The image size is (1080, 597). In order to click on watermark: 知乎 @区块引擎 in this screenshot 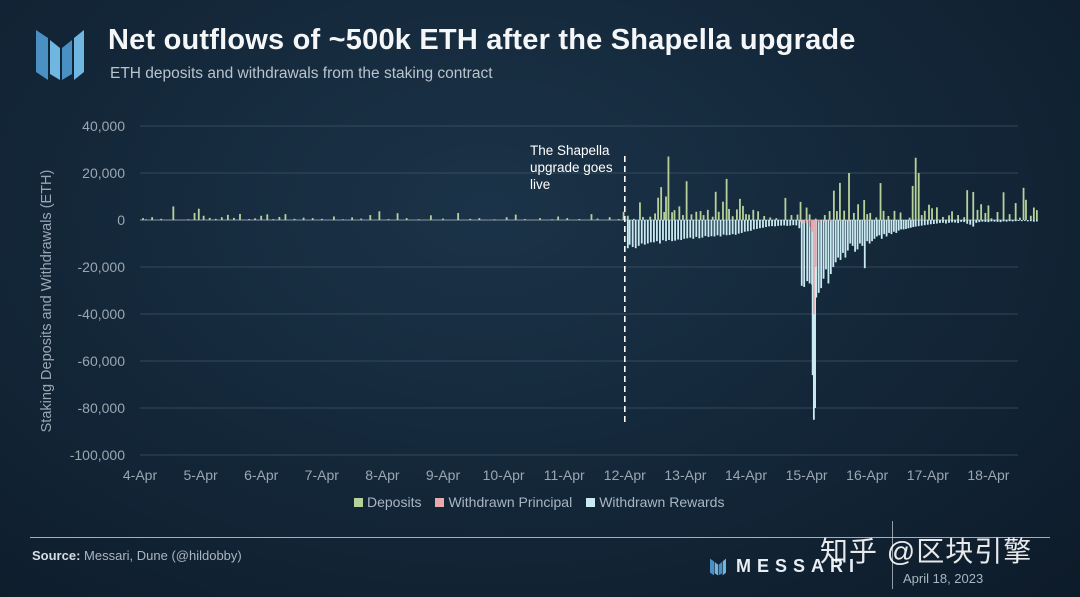, I will do `click(926, 551)`.